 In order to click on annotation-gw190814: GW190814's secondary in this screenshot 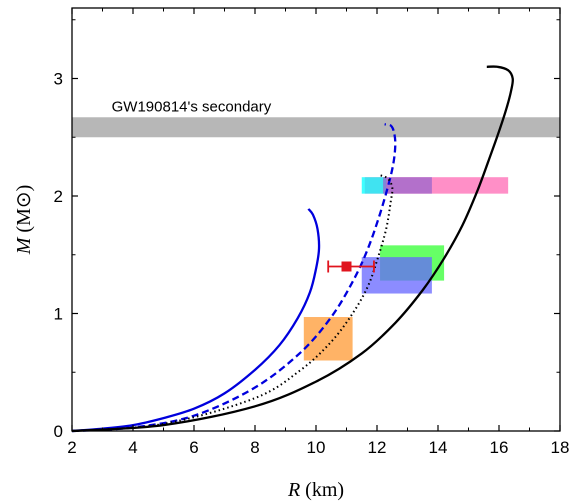, I will do `click(192, 106)`.